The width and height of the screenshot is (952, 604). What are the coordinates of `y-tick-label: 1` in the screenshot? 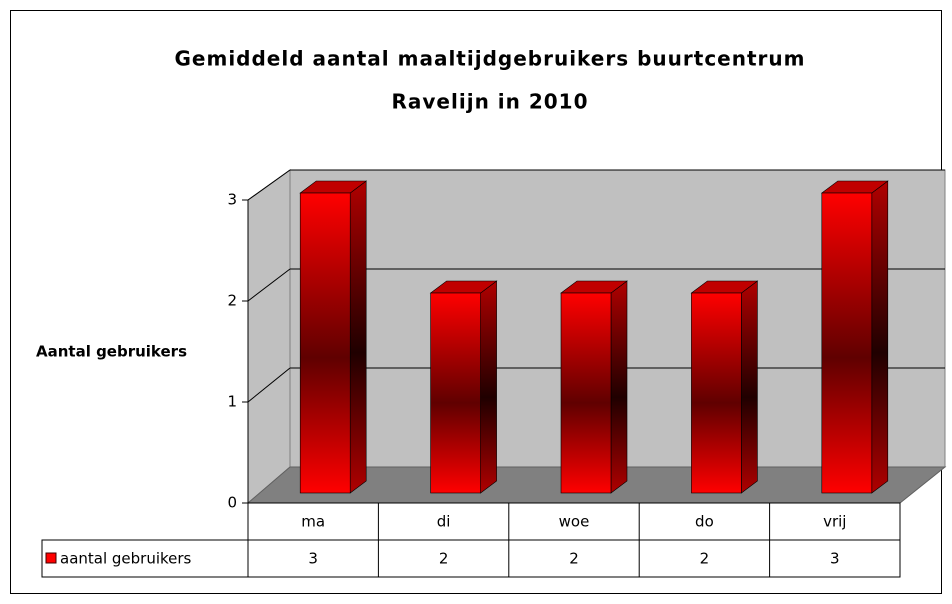 It's located at (232, 402).